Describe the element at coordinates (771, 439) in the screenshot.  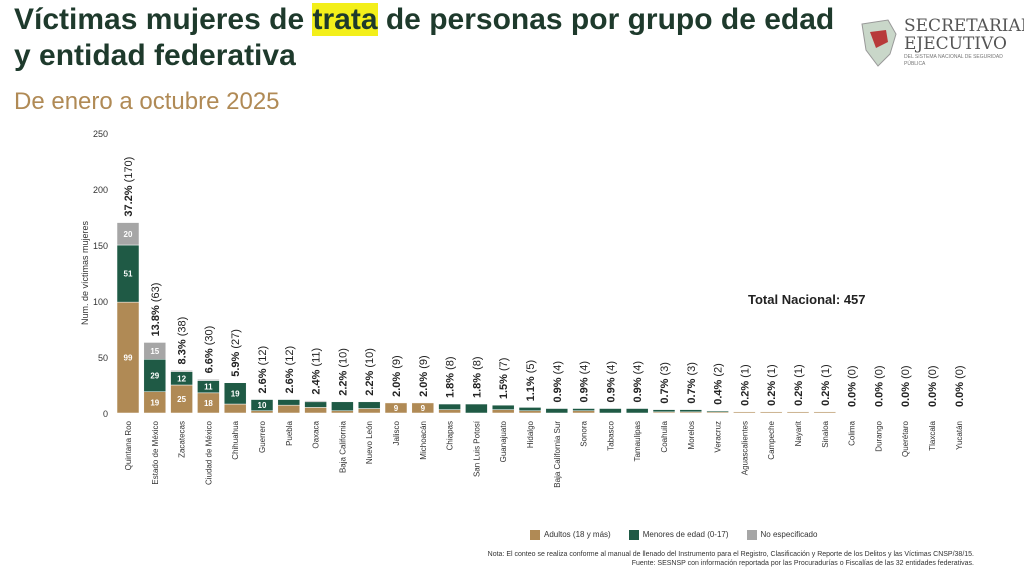
I see `x-tick-label: Campeche` at that location.